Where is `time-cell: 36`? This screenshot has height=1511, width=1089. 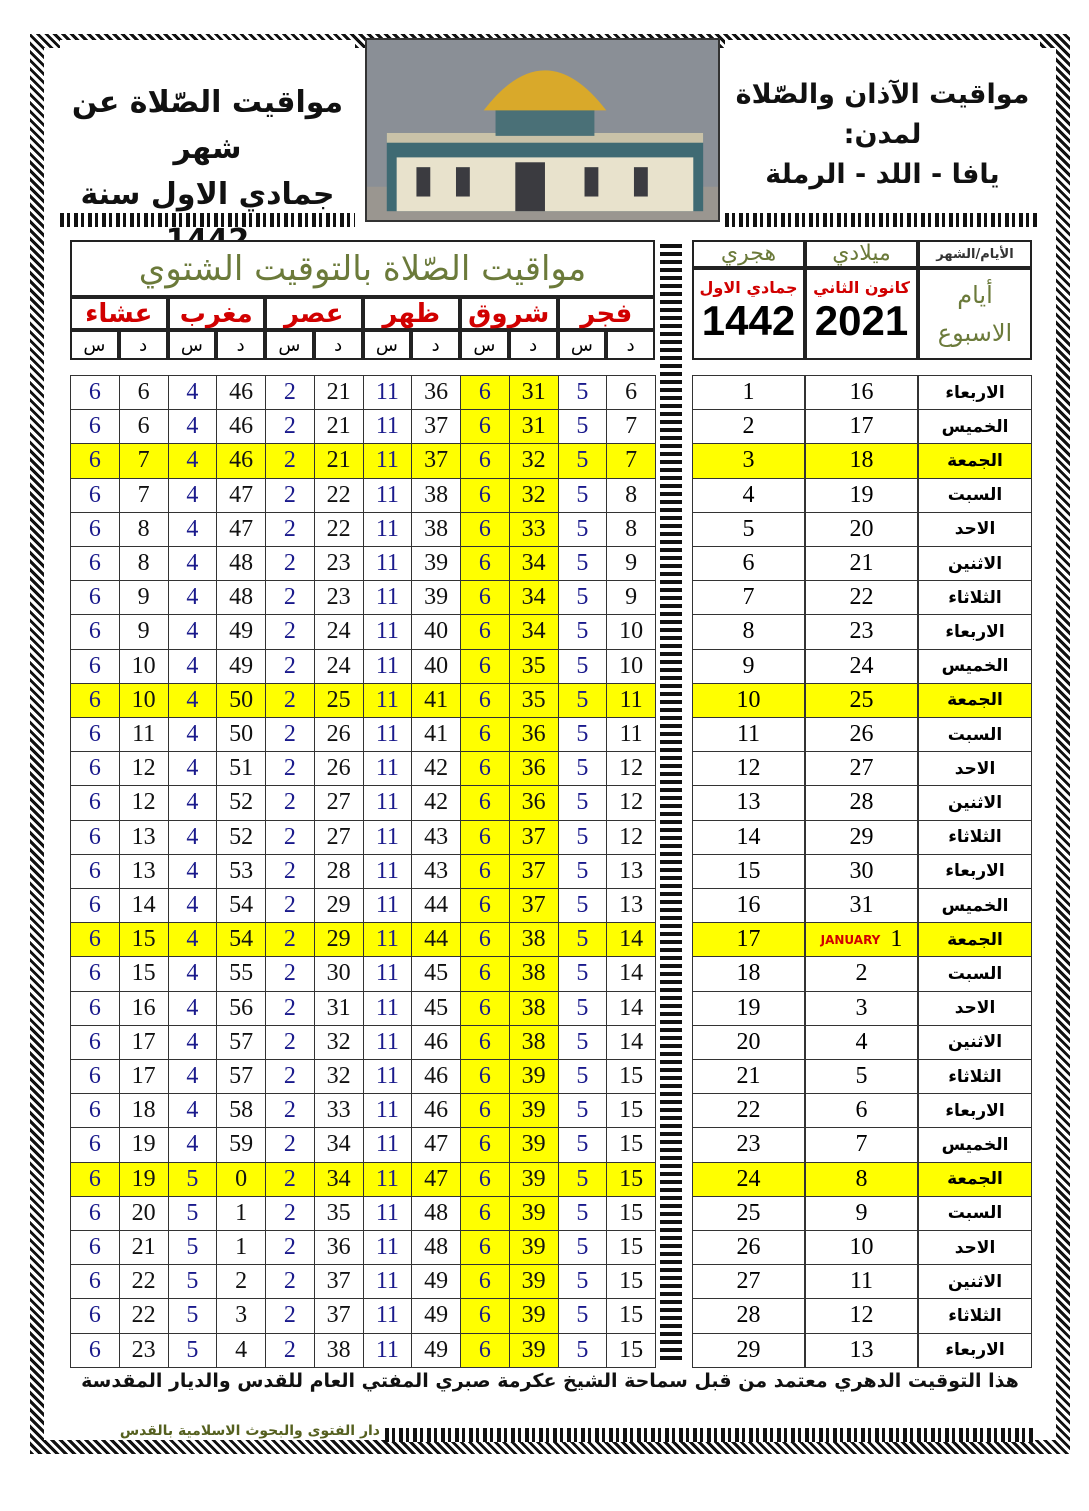
time-cell: 36 is located at coordinates (533, 803).